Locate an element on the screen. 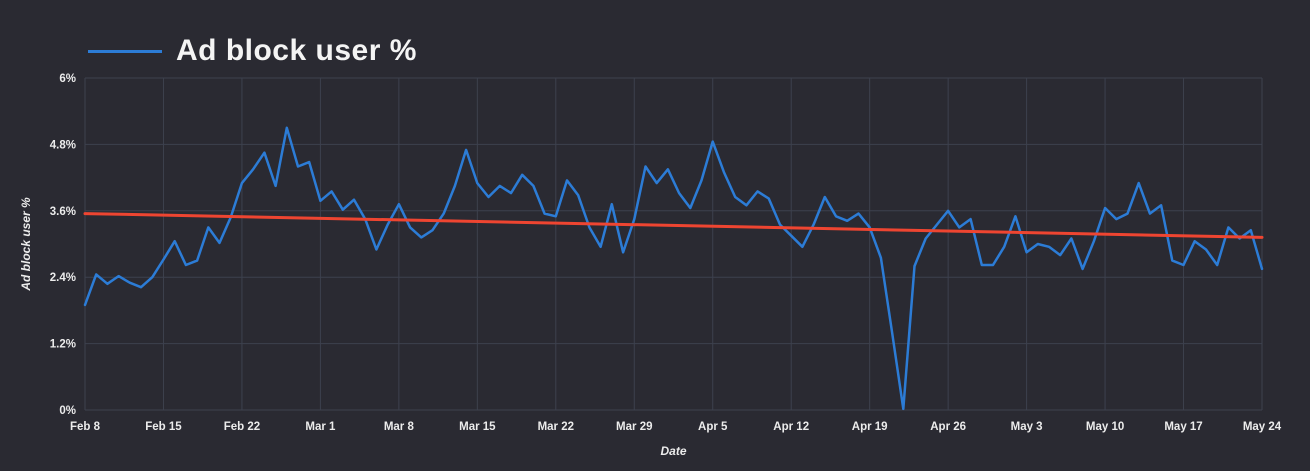 The width and height of the screenshot is (1310, 471). x-tick-label: Mar 1 is located at coordinates (320, 427).